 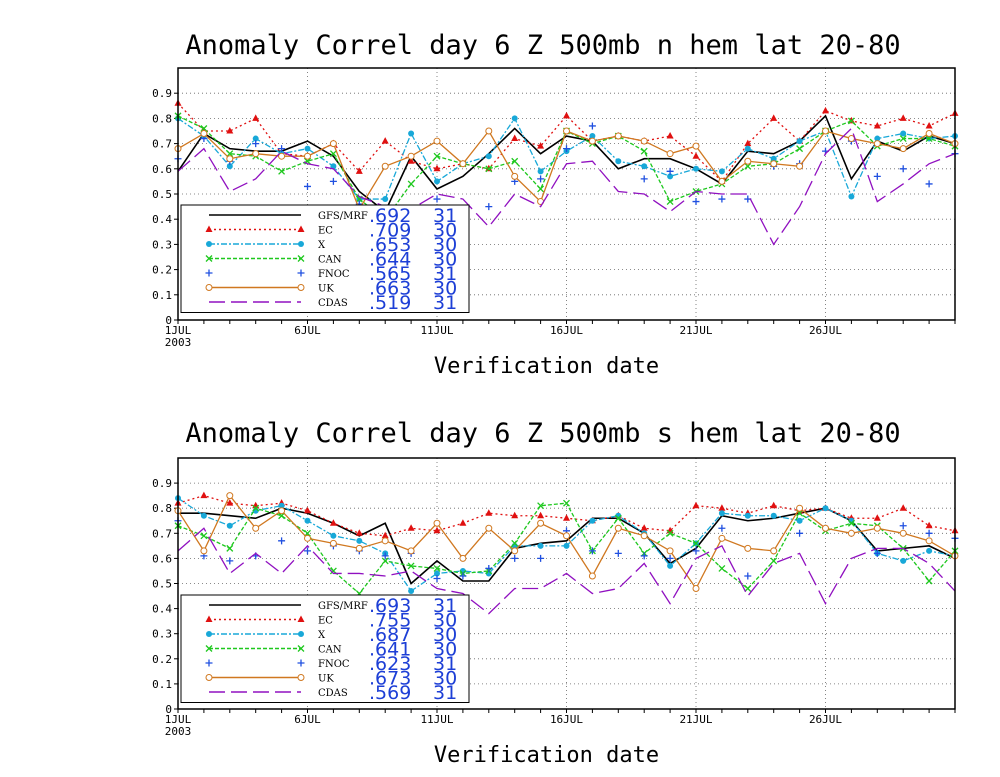 I want to click on x-tick-label: 6JUL, so click(x=307, y=330).